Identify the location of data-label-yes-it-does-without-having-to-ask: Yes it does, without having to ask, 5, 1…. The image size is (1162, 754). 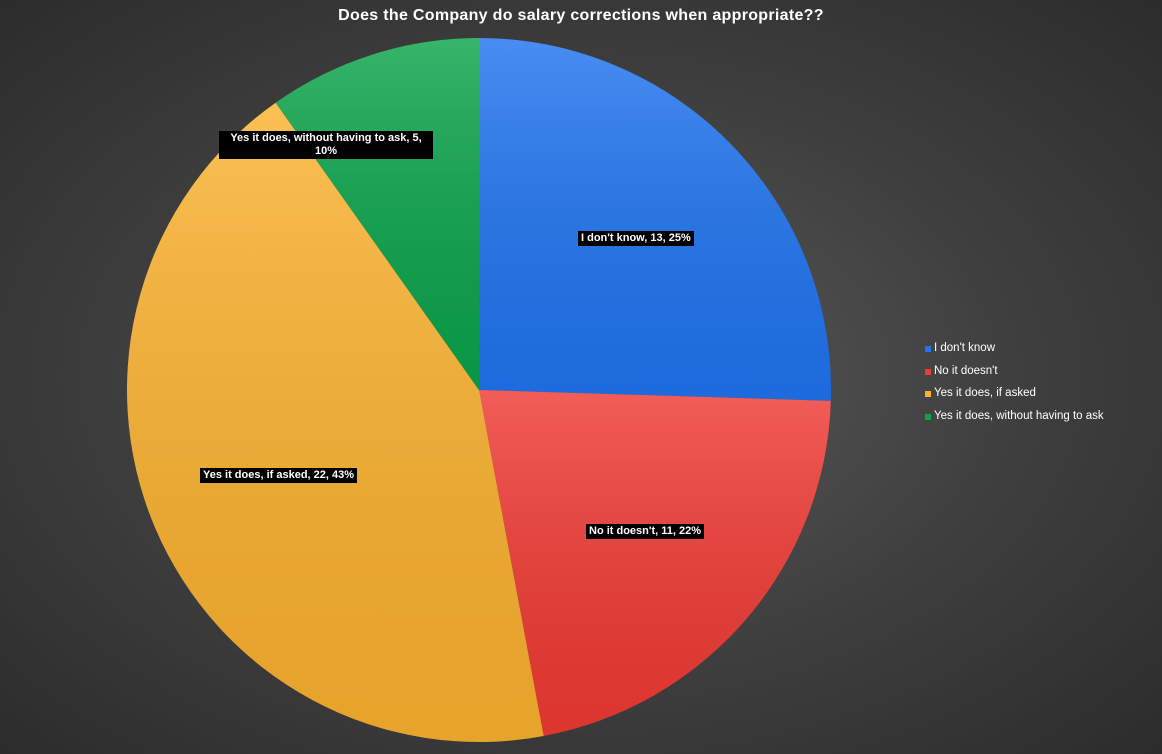
(326, 145).